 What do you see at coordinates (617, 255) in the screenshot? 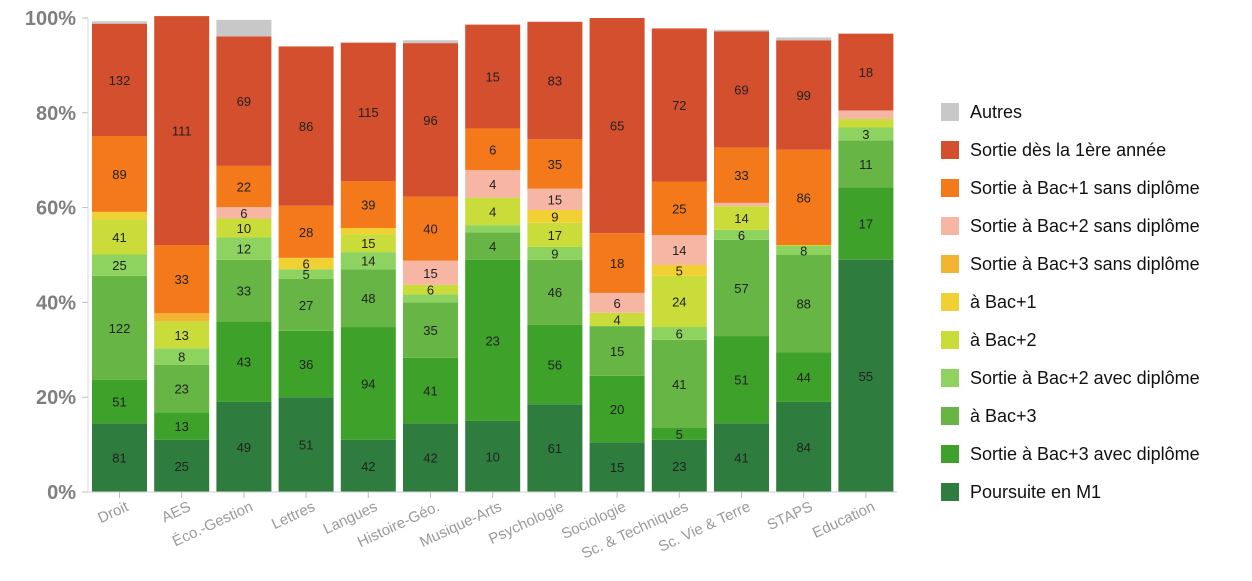
I see `bar-stack-8: 15 20 15 46 18 65` at bounding box center [617, 255].